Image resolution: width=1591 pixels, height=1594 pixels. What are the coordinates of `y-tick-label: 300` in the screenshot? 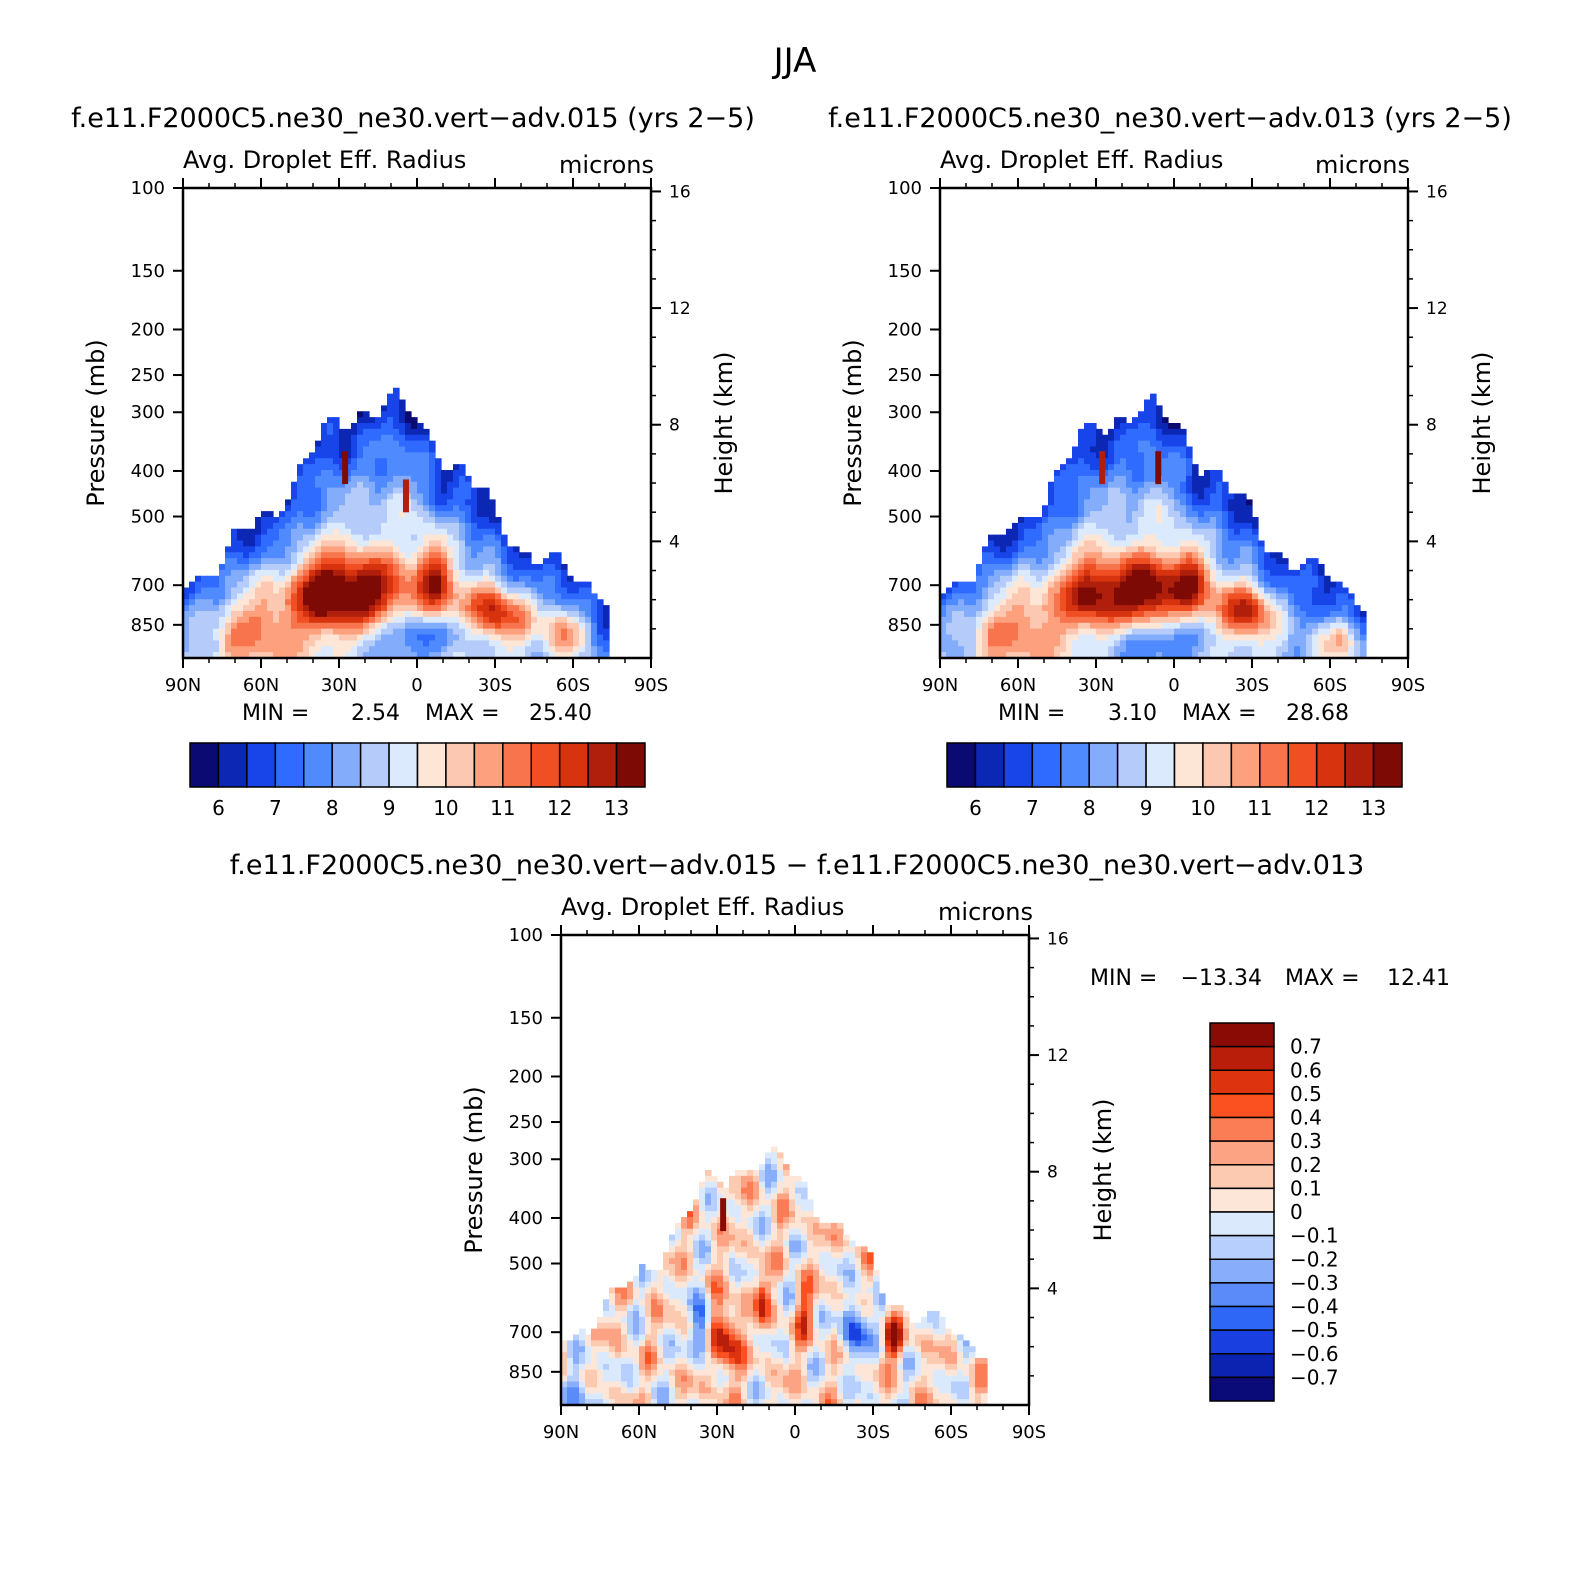 It's located at (148, 412).